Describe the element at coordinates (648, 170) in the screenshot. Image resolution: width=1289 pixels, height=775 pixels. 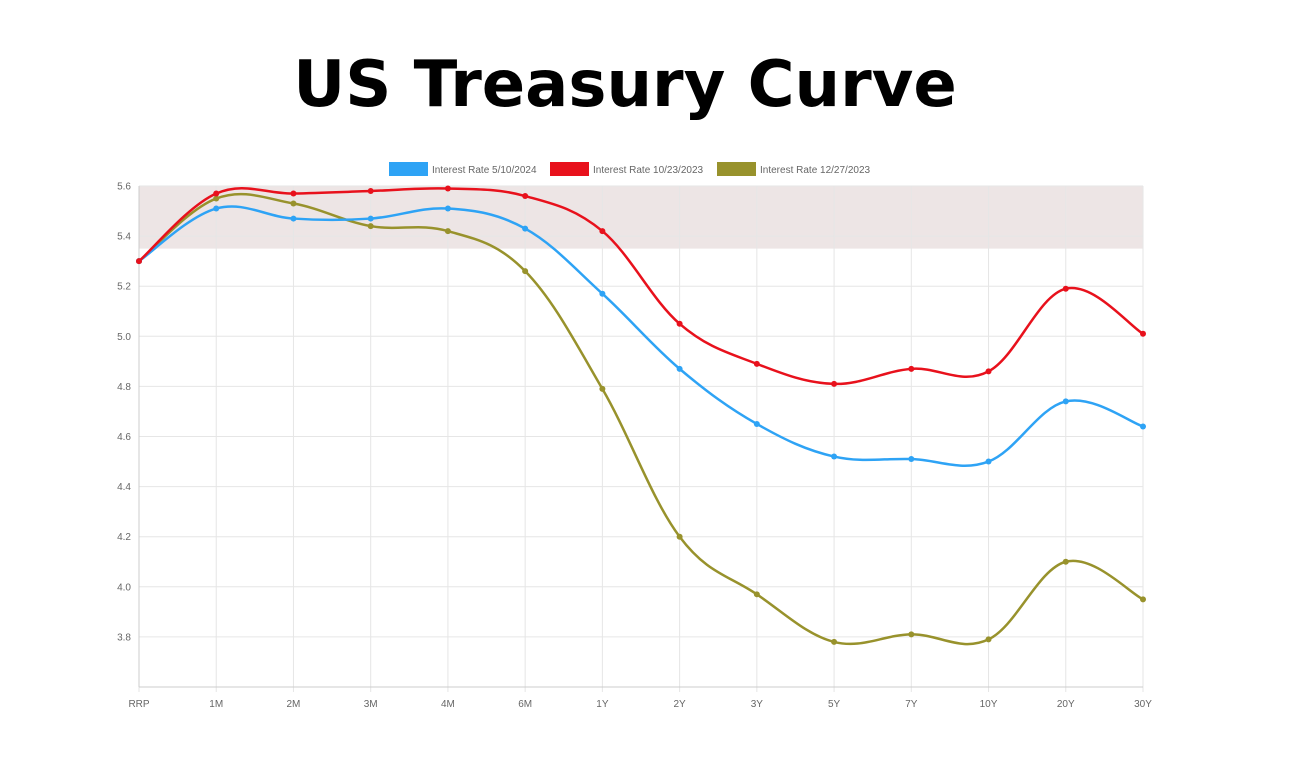
I see `legend-label: Interest Rate 10/23/2023` at that location.